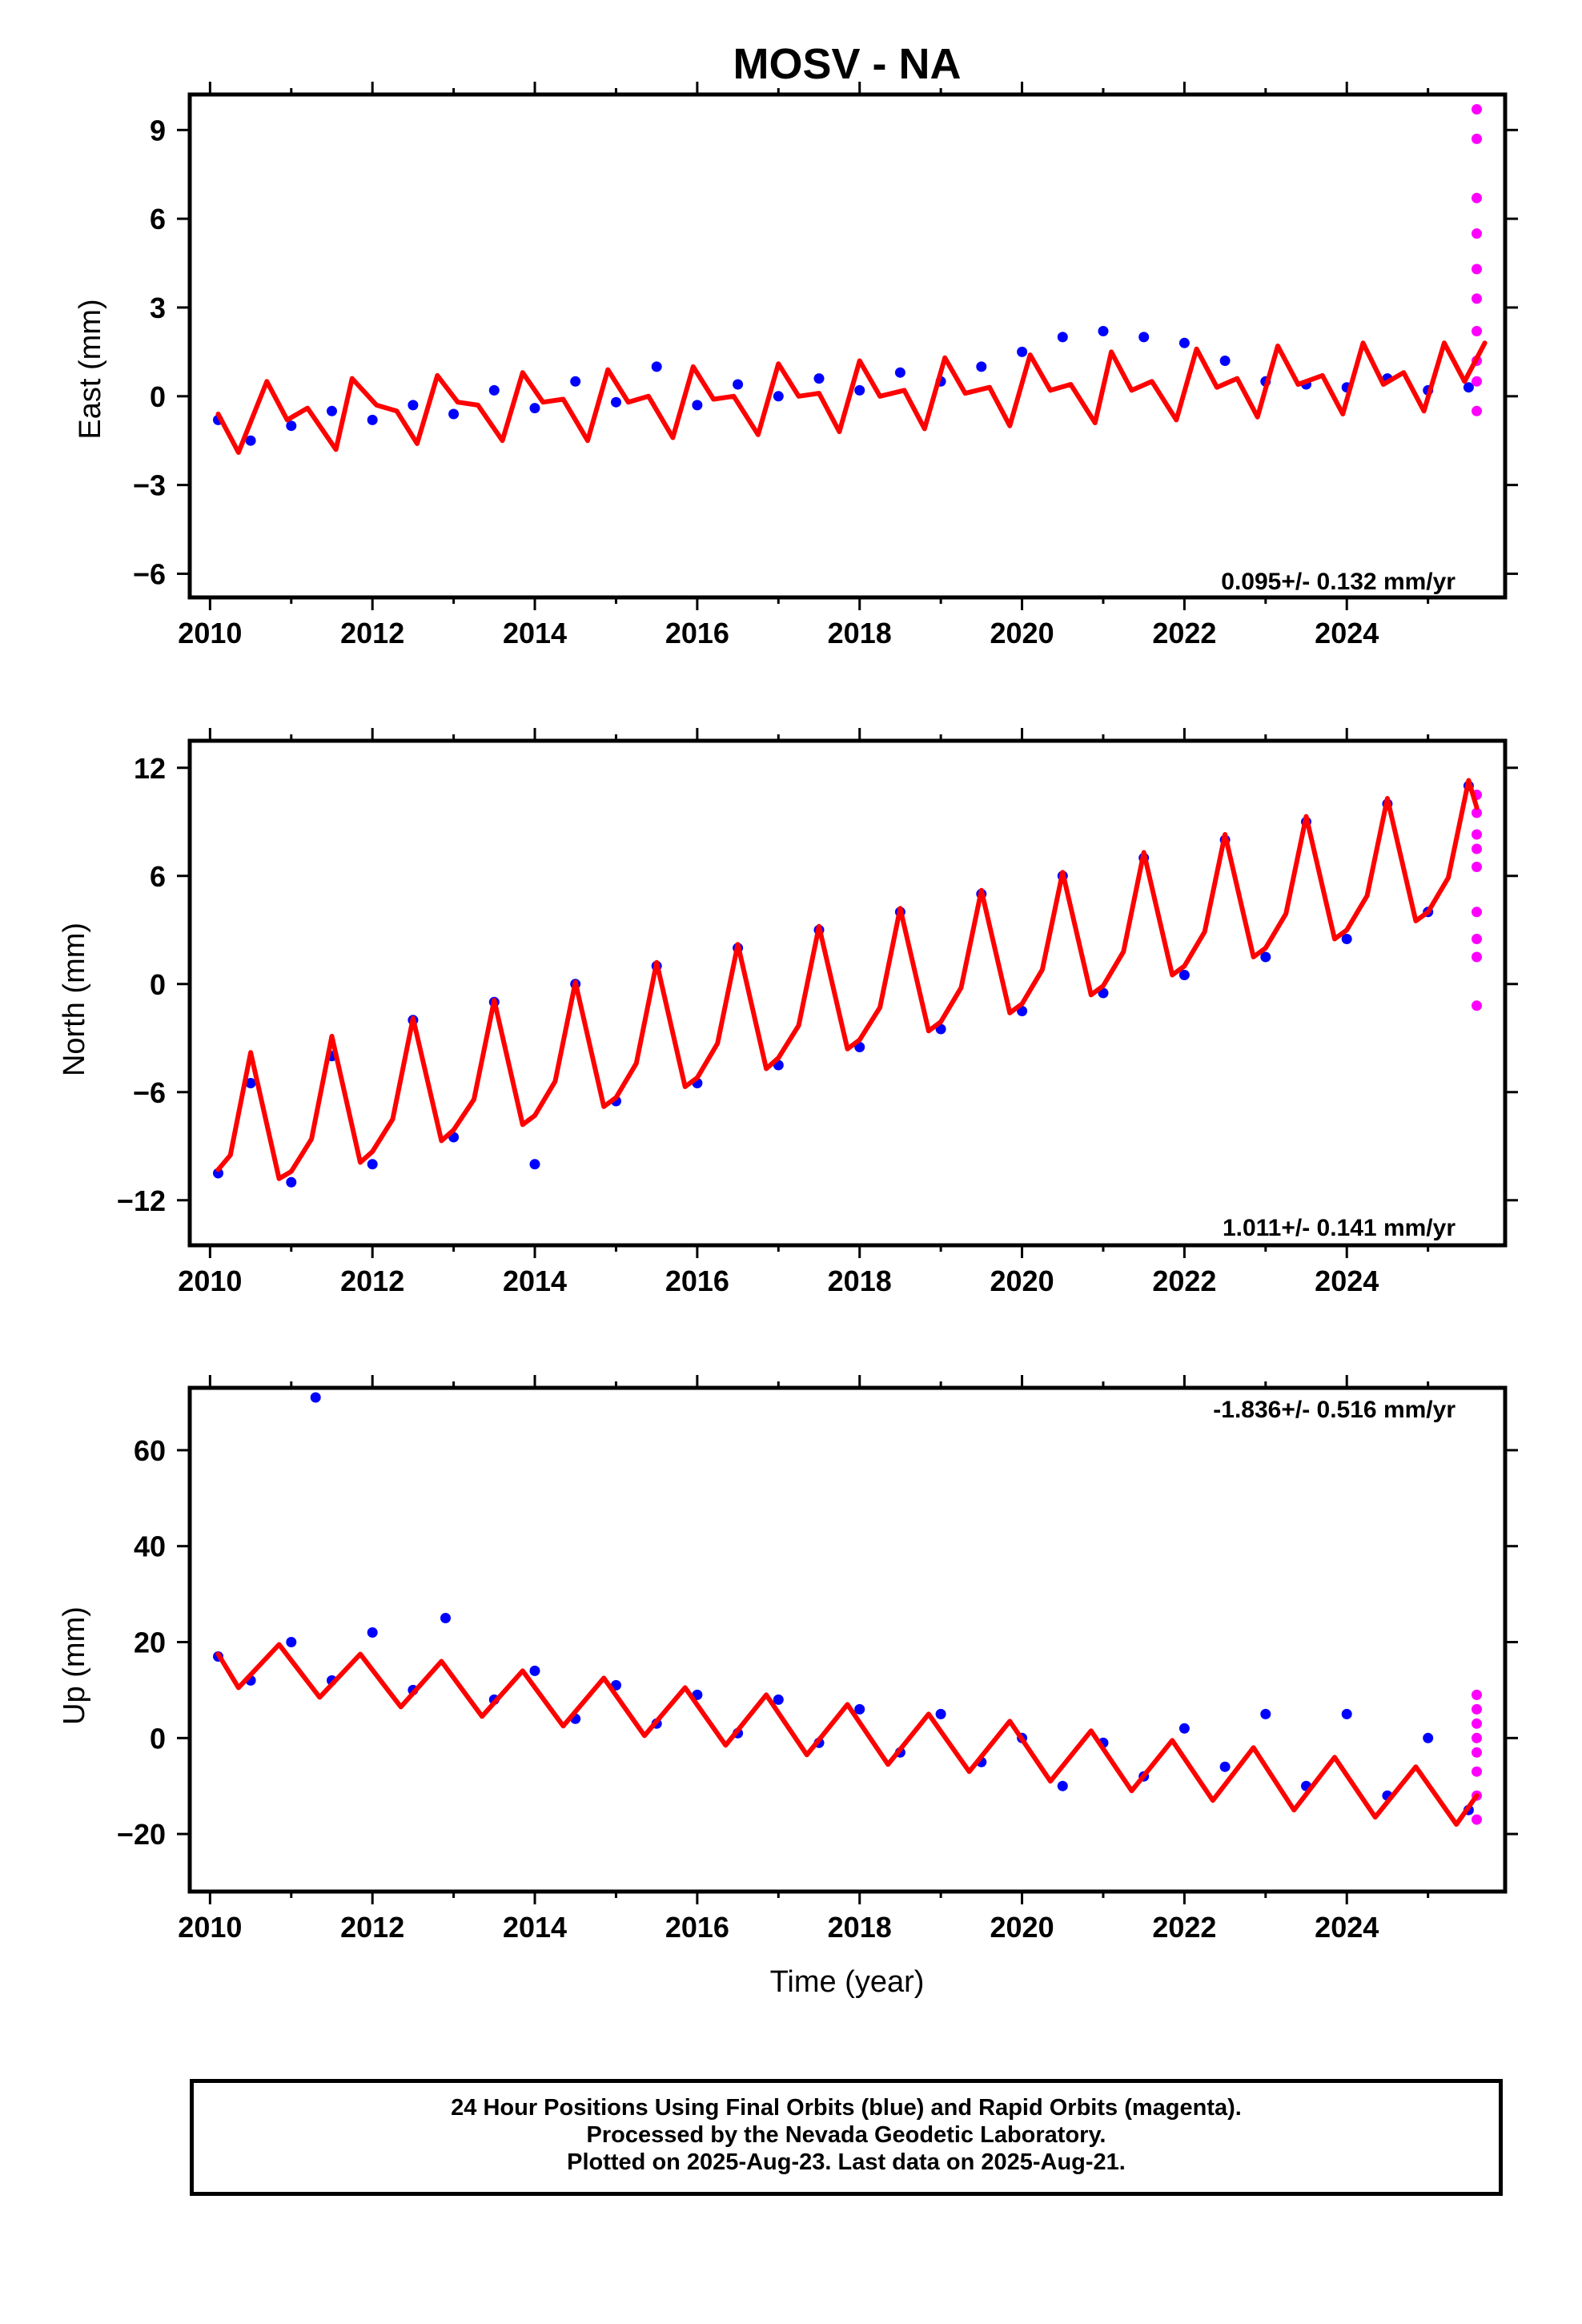  Describe the element at coordinates (141, 1200) in the screenshot. I see `north-y-tick-label: −12` at that location.